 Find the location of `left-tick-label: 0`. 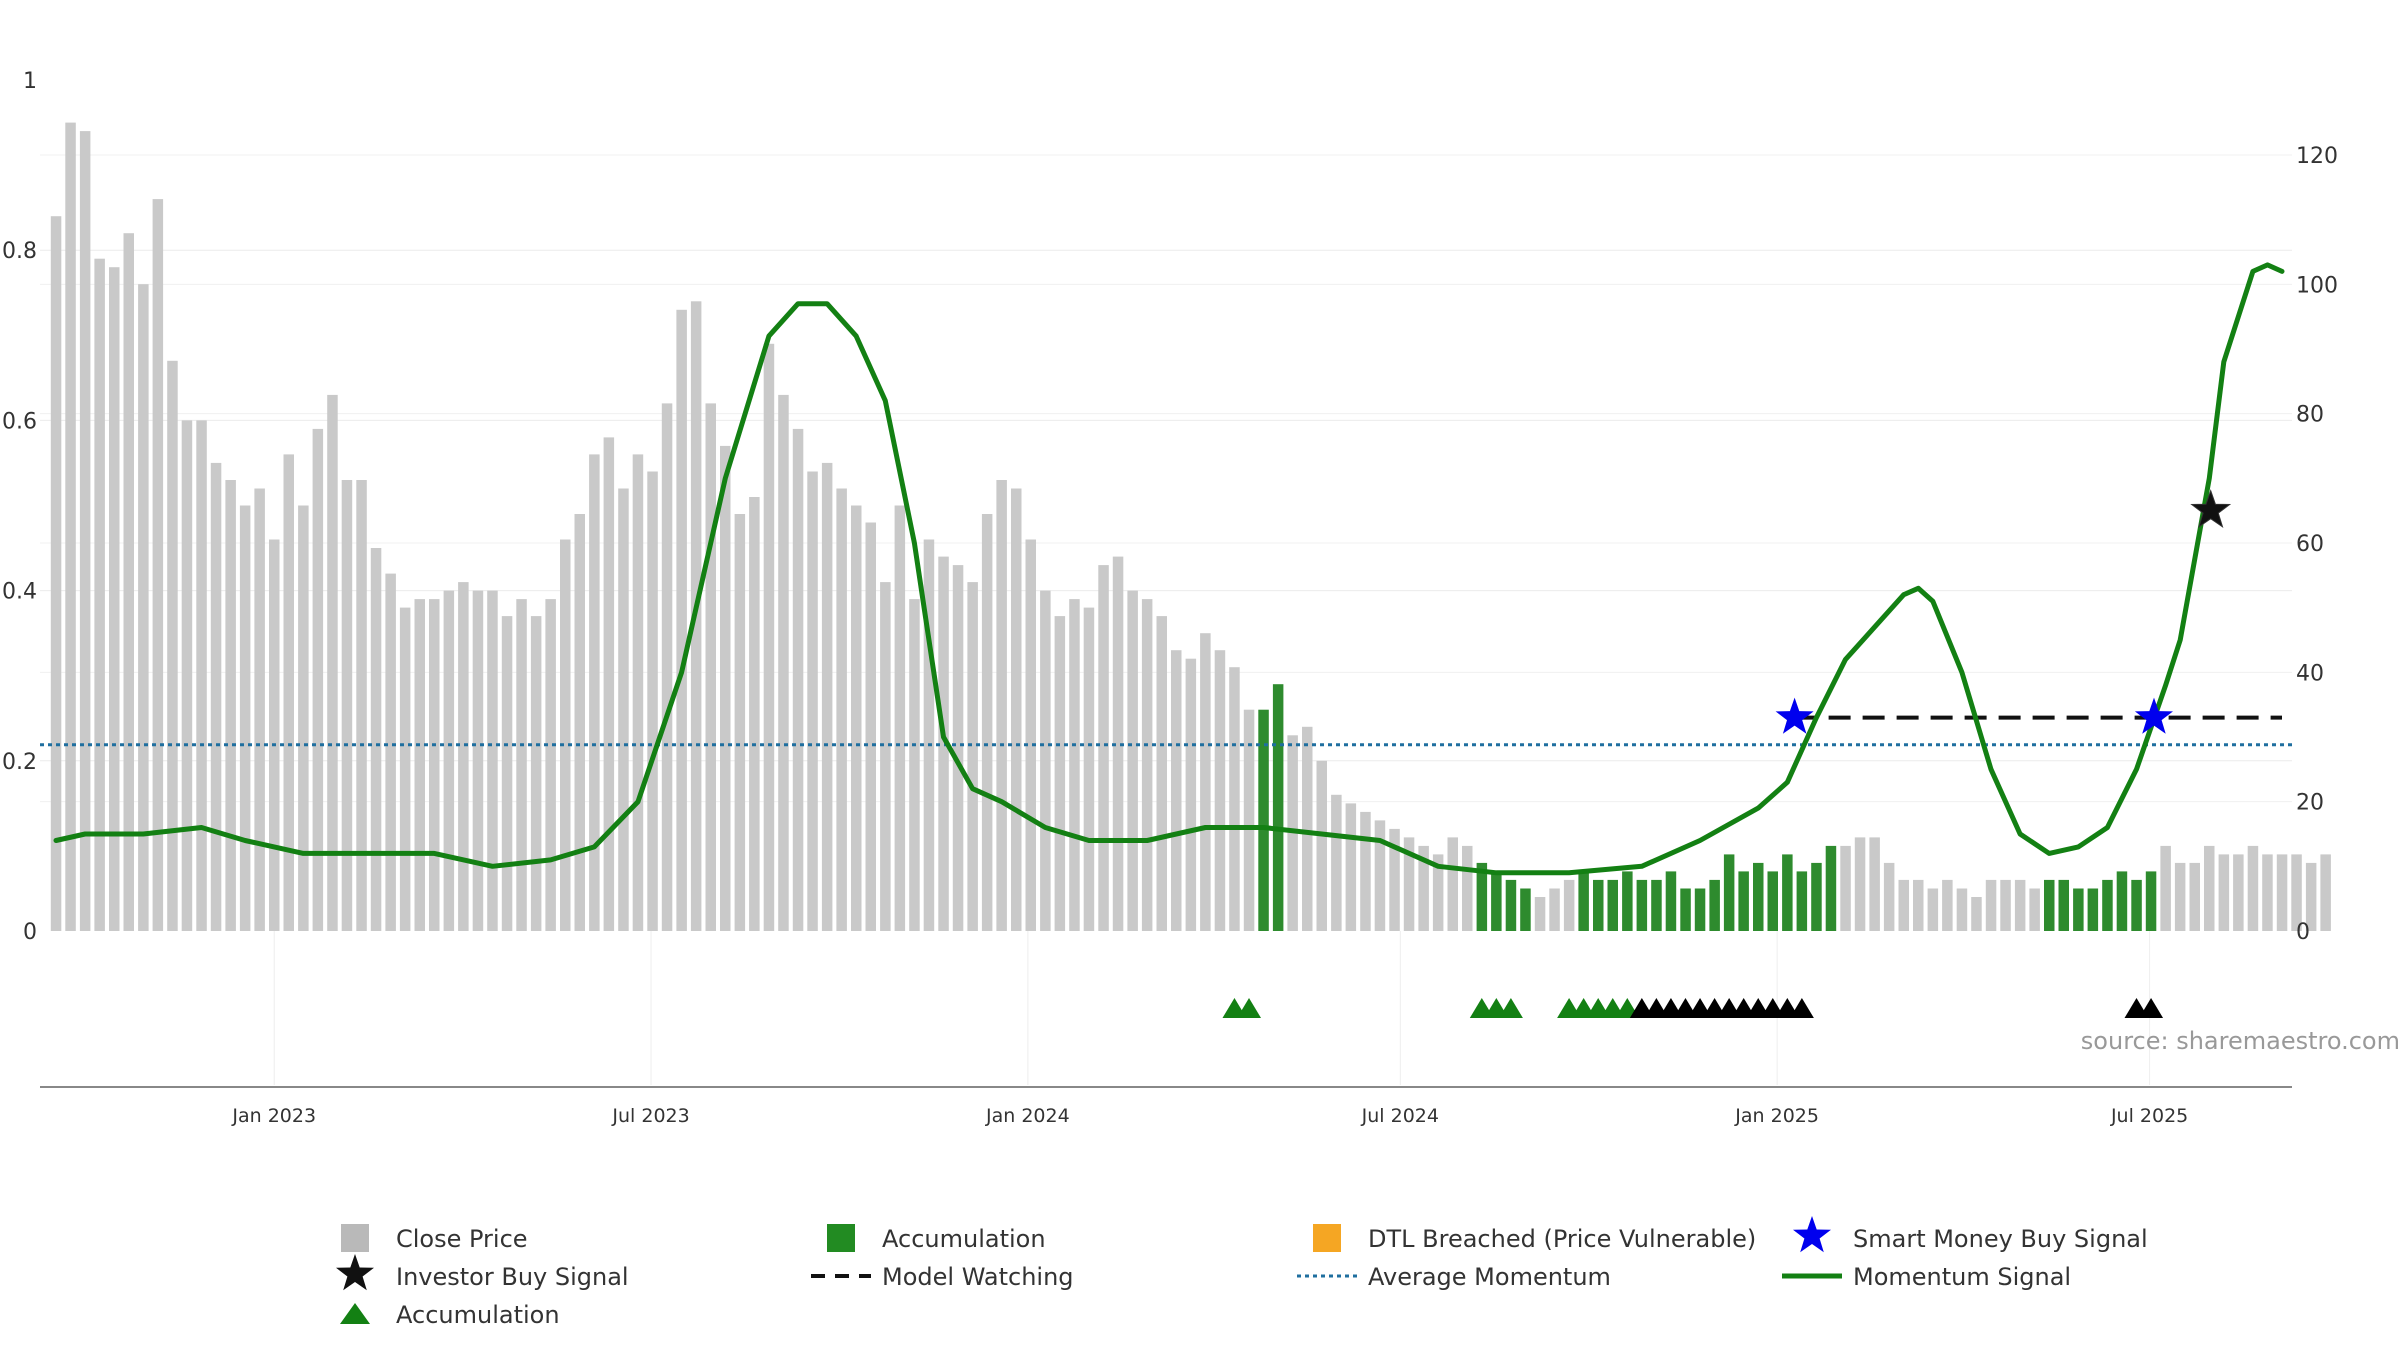

left-tick-label: 0 is located at coordinates (30, 932).